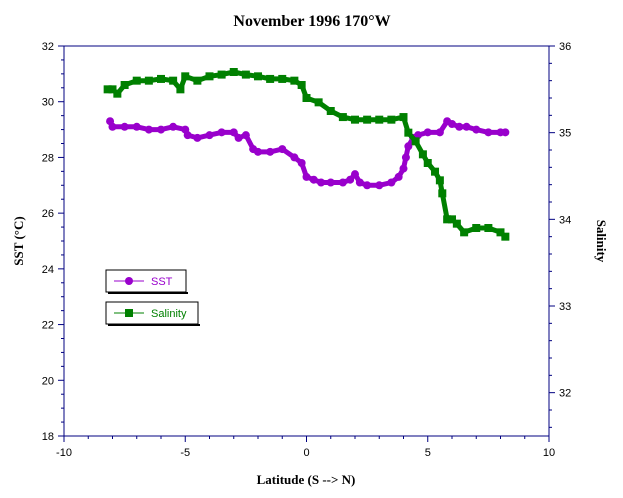  What do you see at coordinates (148, 293) in the screenshot?
I see `legend-shadow-sst` at bounding box center [148, 293].